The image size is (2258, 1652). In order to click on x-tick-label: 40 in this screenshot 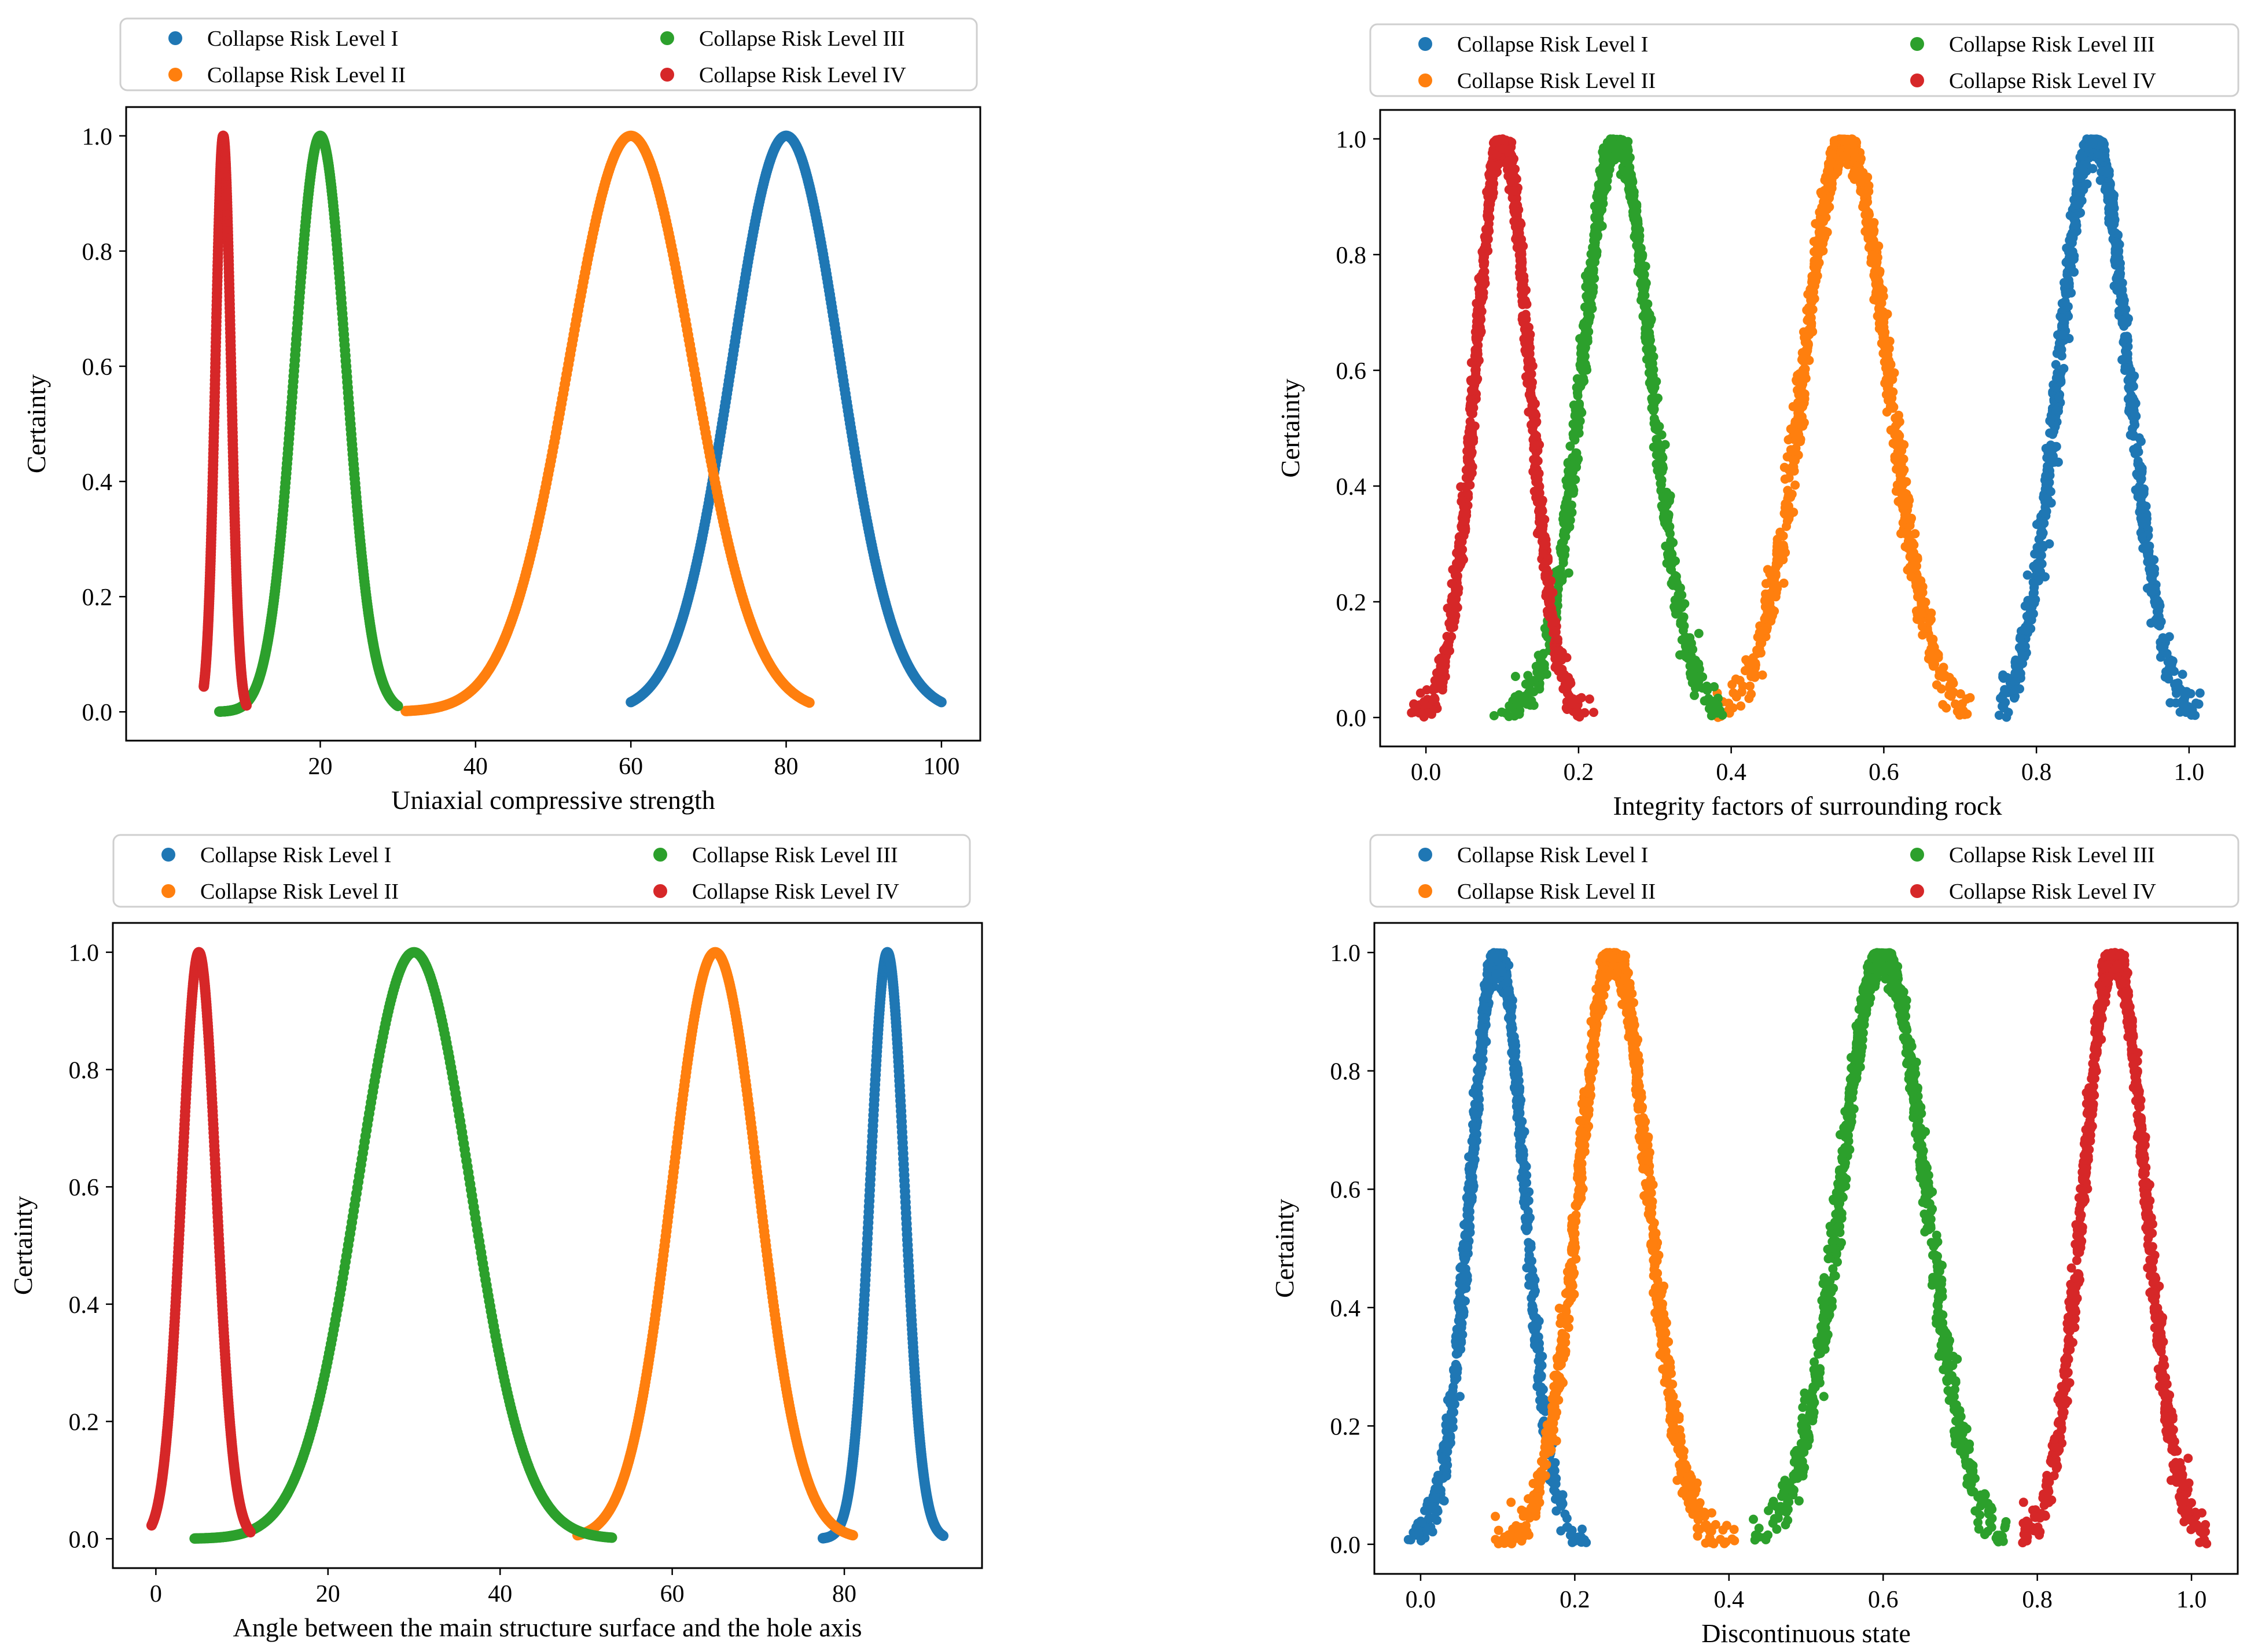, I will do `click(476, 766)`.